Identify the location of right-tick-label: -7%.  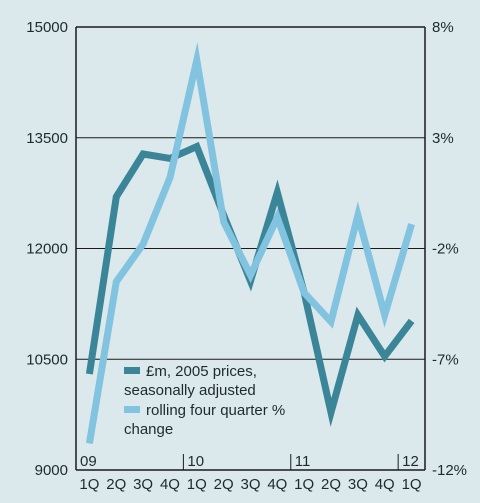
(445, 359).